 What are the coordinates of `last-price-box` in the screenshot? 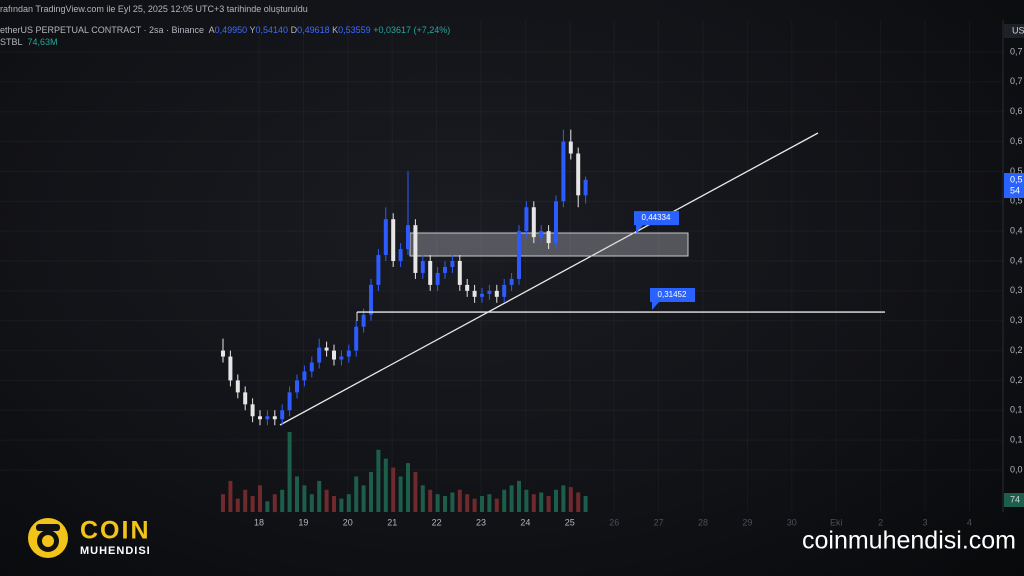 It's located at (1014, 185).